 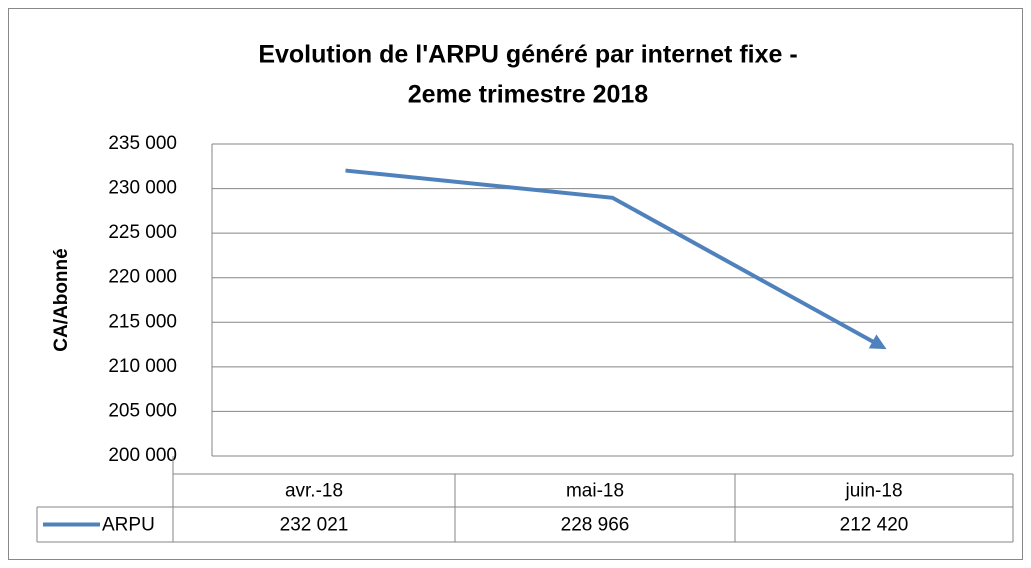 I want to click on x-tick-label: mai-18, so click(x=595, y=491).